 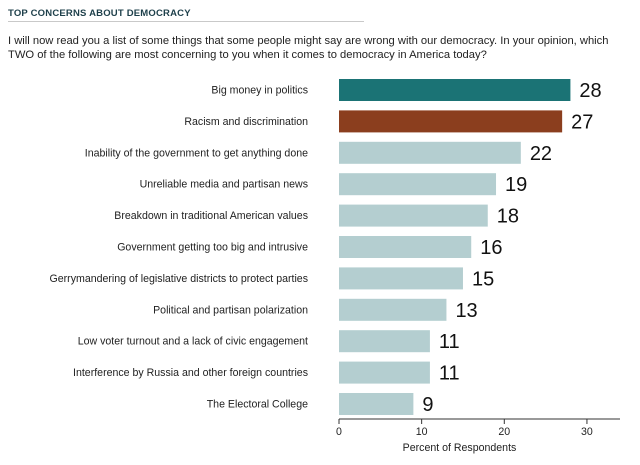 I want to click on x-tick-label: 20, so click(x=504, y=432).